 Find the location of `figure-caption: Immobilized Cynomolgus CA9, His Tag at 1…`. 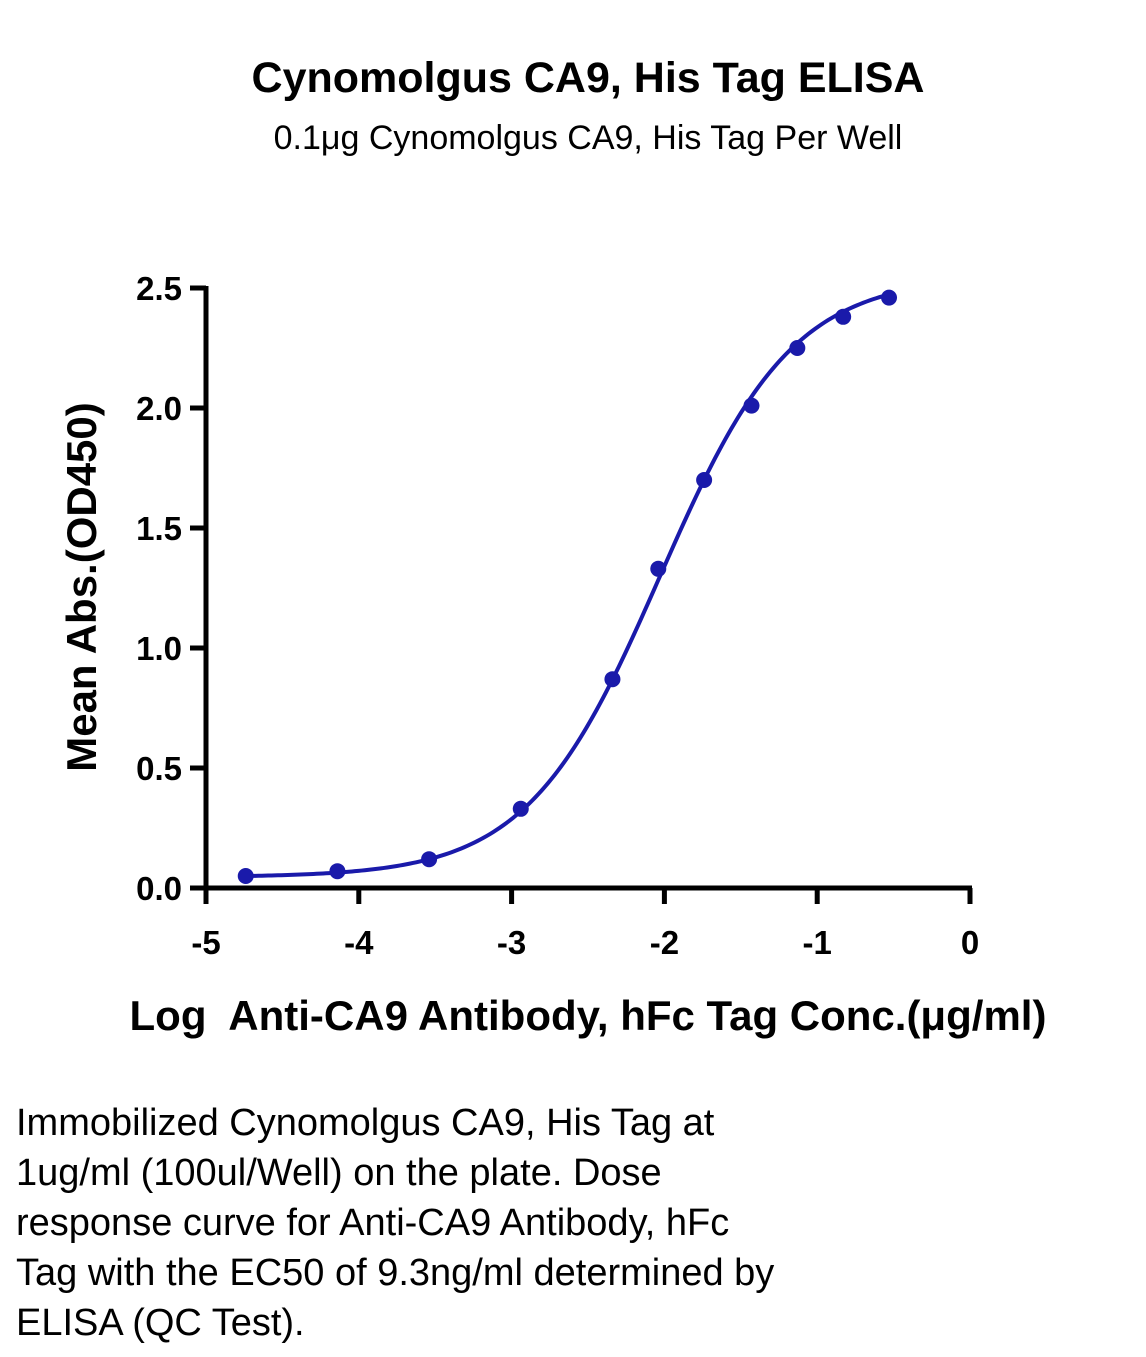

figure-caption: Immobilized Cynomolgus CA9, His Tag at 1… is located at coordinates (395, 1223).